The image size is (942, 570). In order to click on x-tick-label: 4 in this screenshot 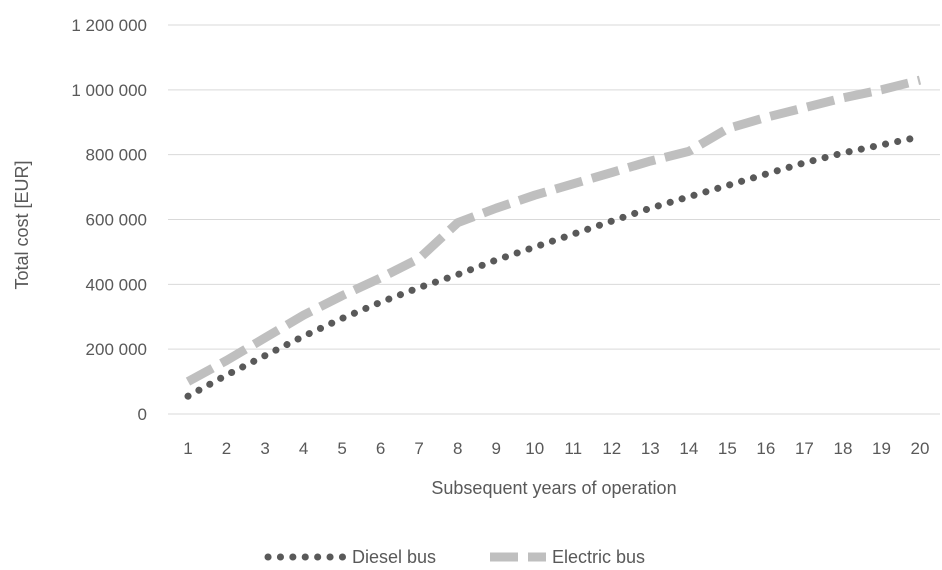, I will do `click(303, 448)`.